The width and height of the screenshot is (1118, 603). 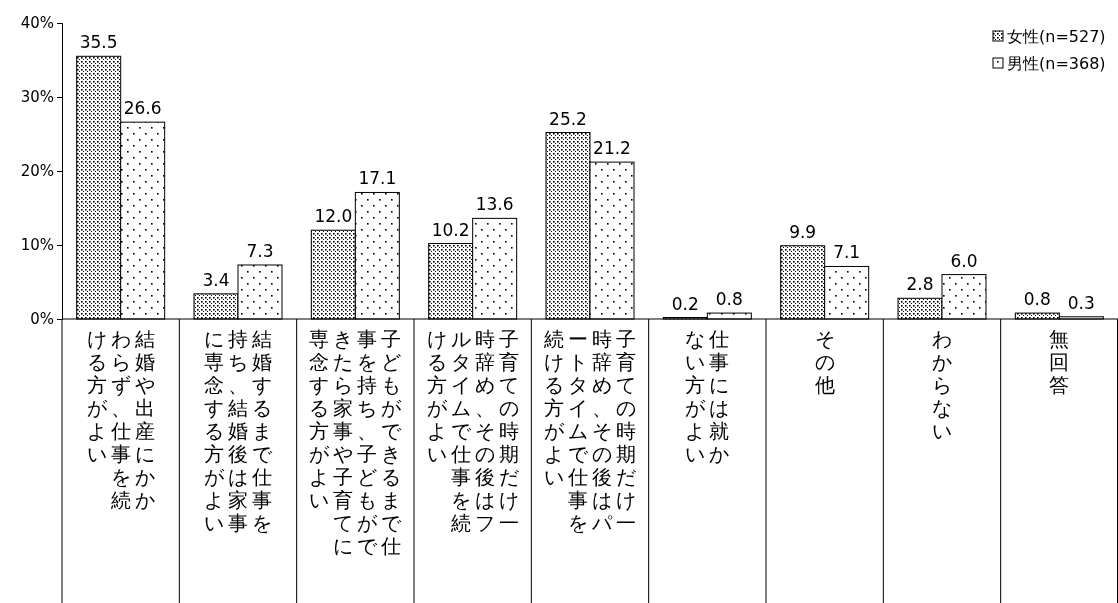 What do you see at coordinates (942, 385) in the screenshot?
I see `x-tick-label: わからない` at bounding box center [942, 385].